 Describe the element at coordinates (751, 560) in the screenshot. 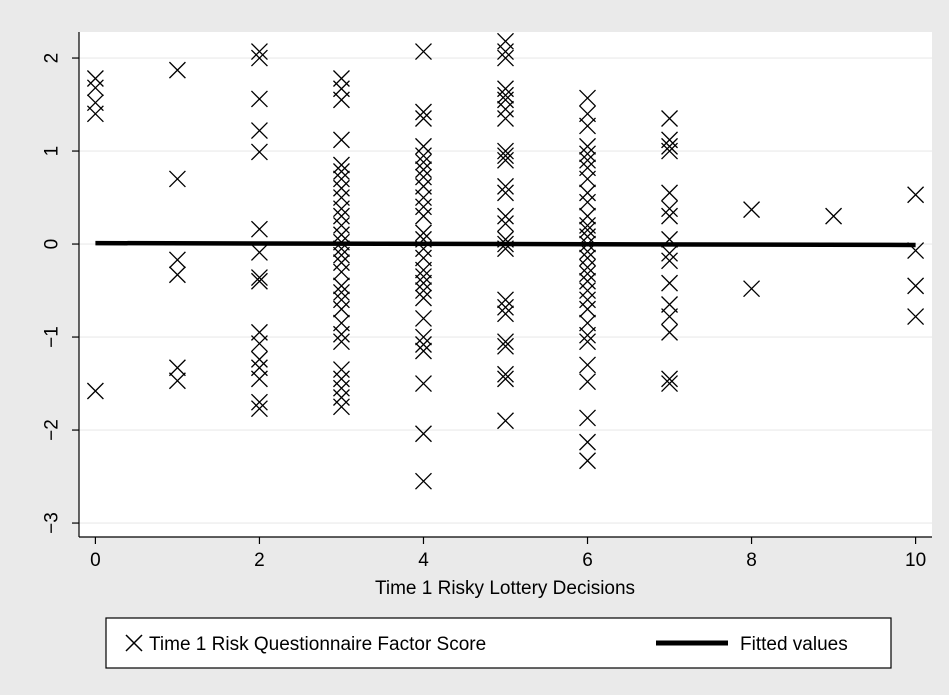

I see `x-tick-label: 8` at that location.